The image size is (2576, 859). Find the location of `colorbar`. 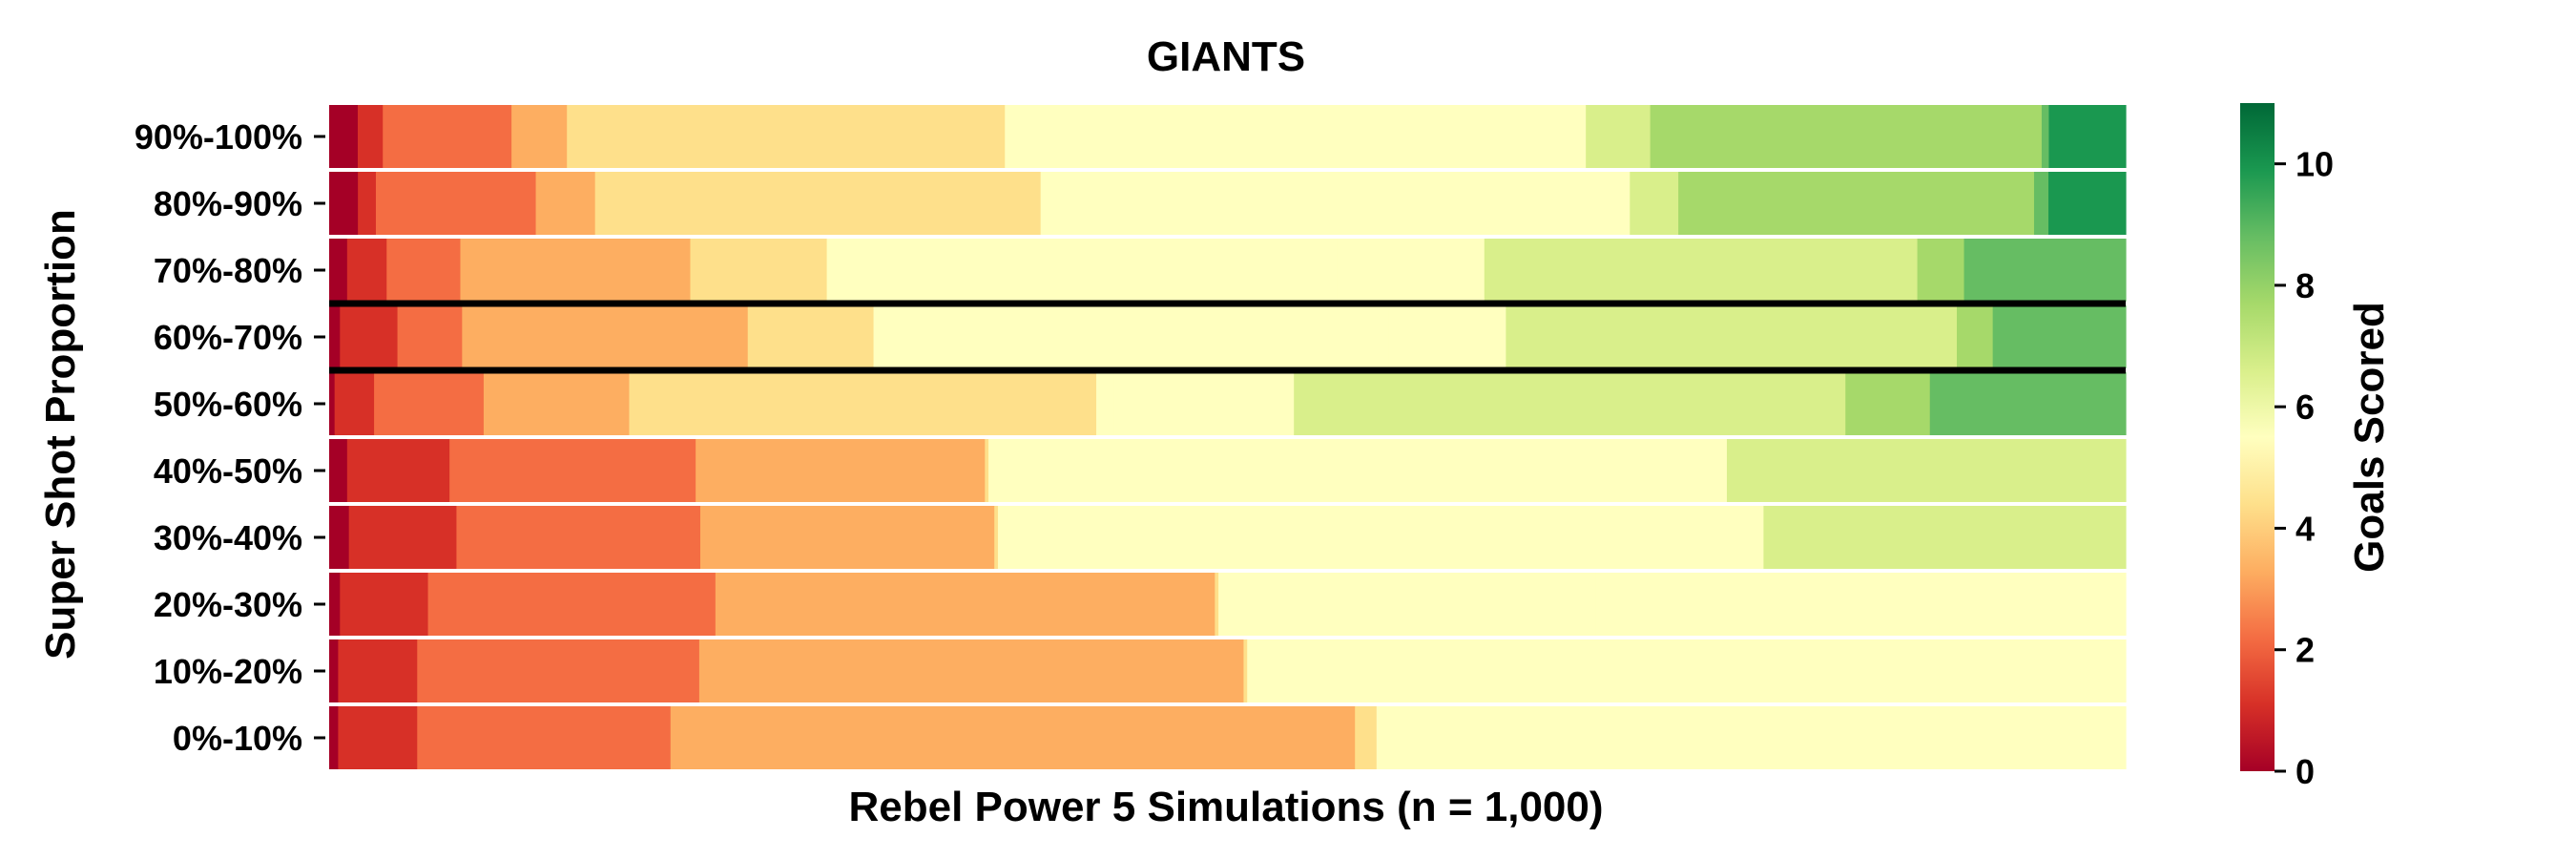

colorbar is located at coordinates (2257, 437).